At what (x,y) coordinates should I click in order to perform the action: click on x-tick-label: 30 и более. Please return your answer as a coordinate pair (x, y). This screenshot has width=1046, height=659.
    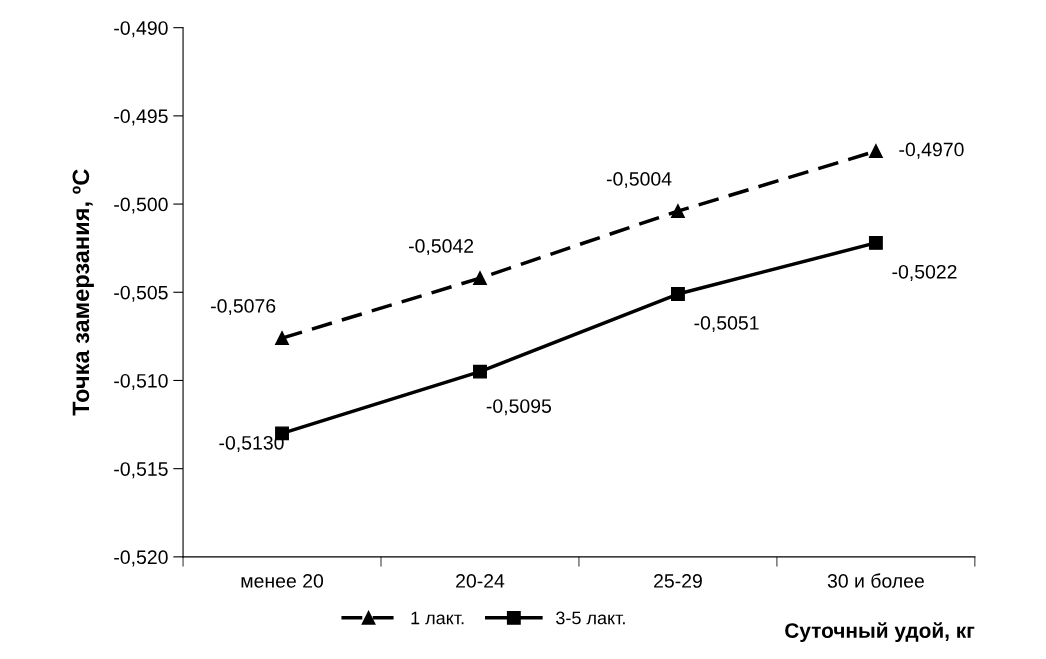
    Looking at the image, I should click on (875, 580).